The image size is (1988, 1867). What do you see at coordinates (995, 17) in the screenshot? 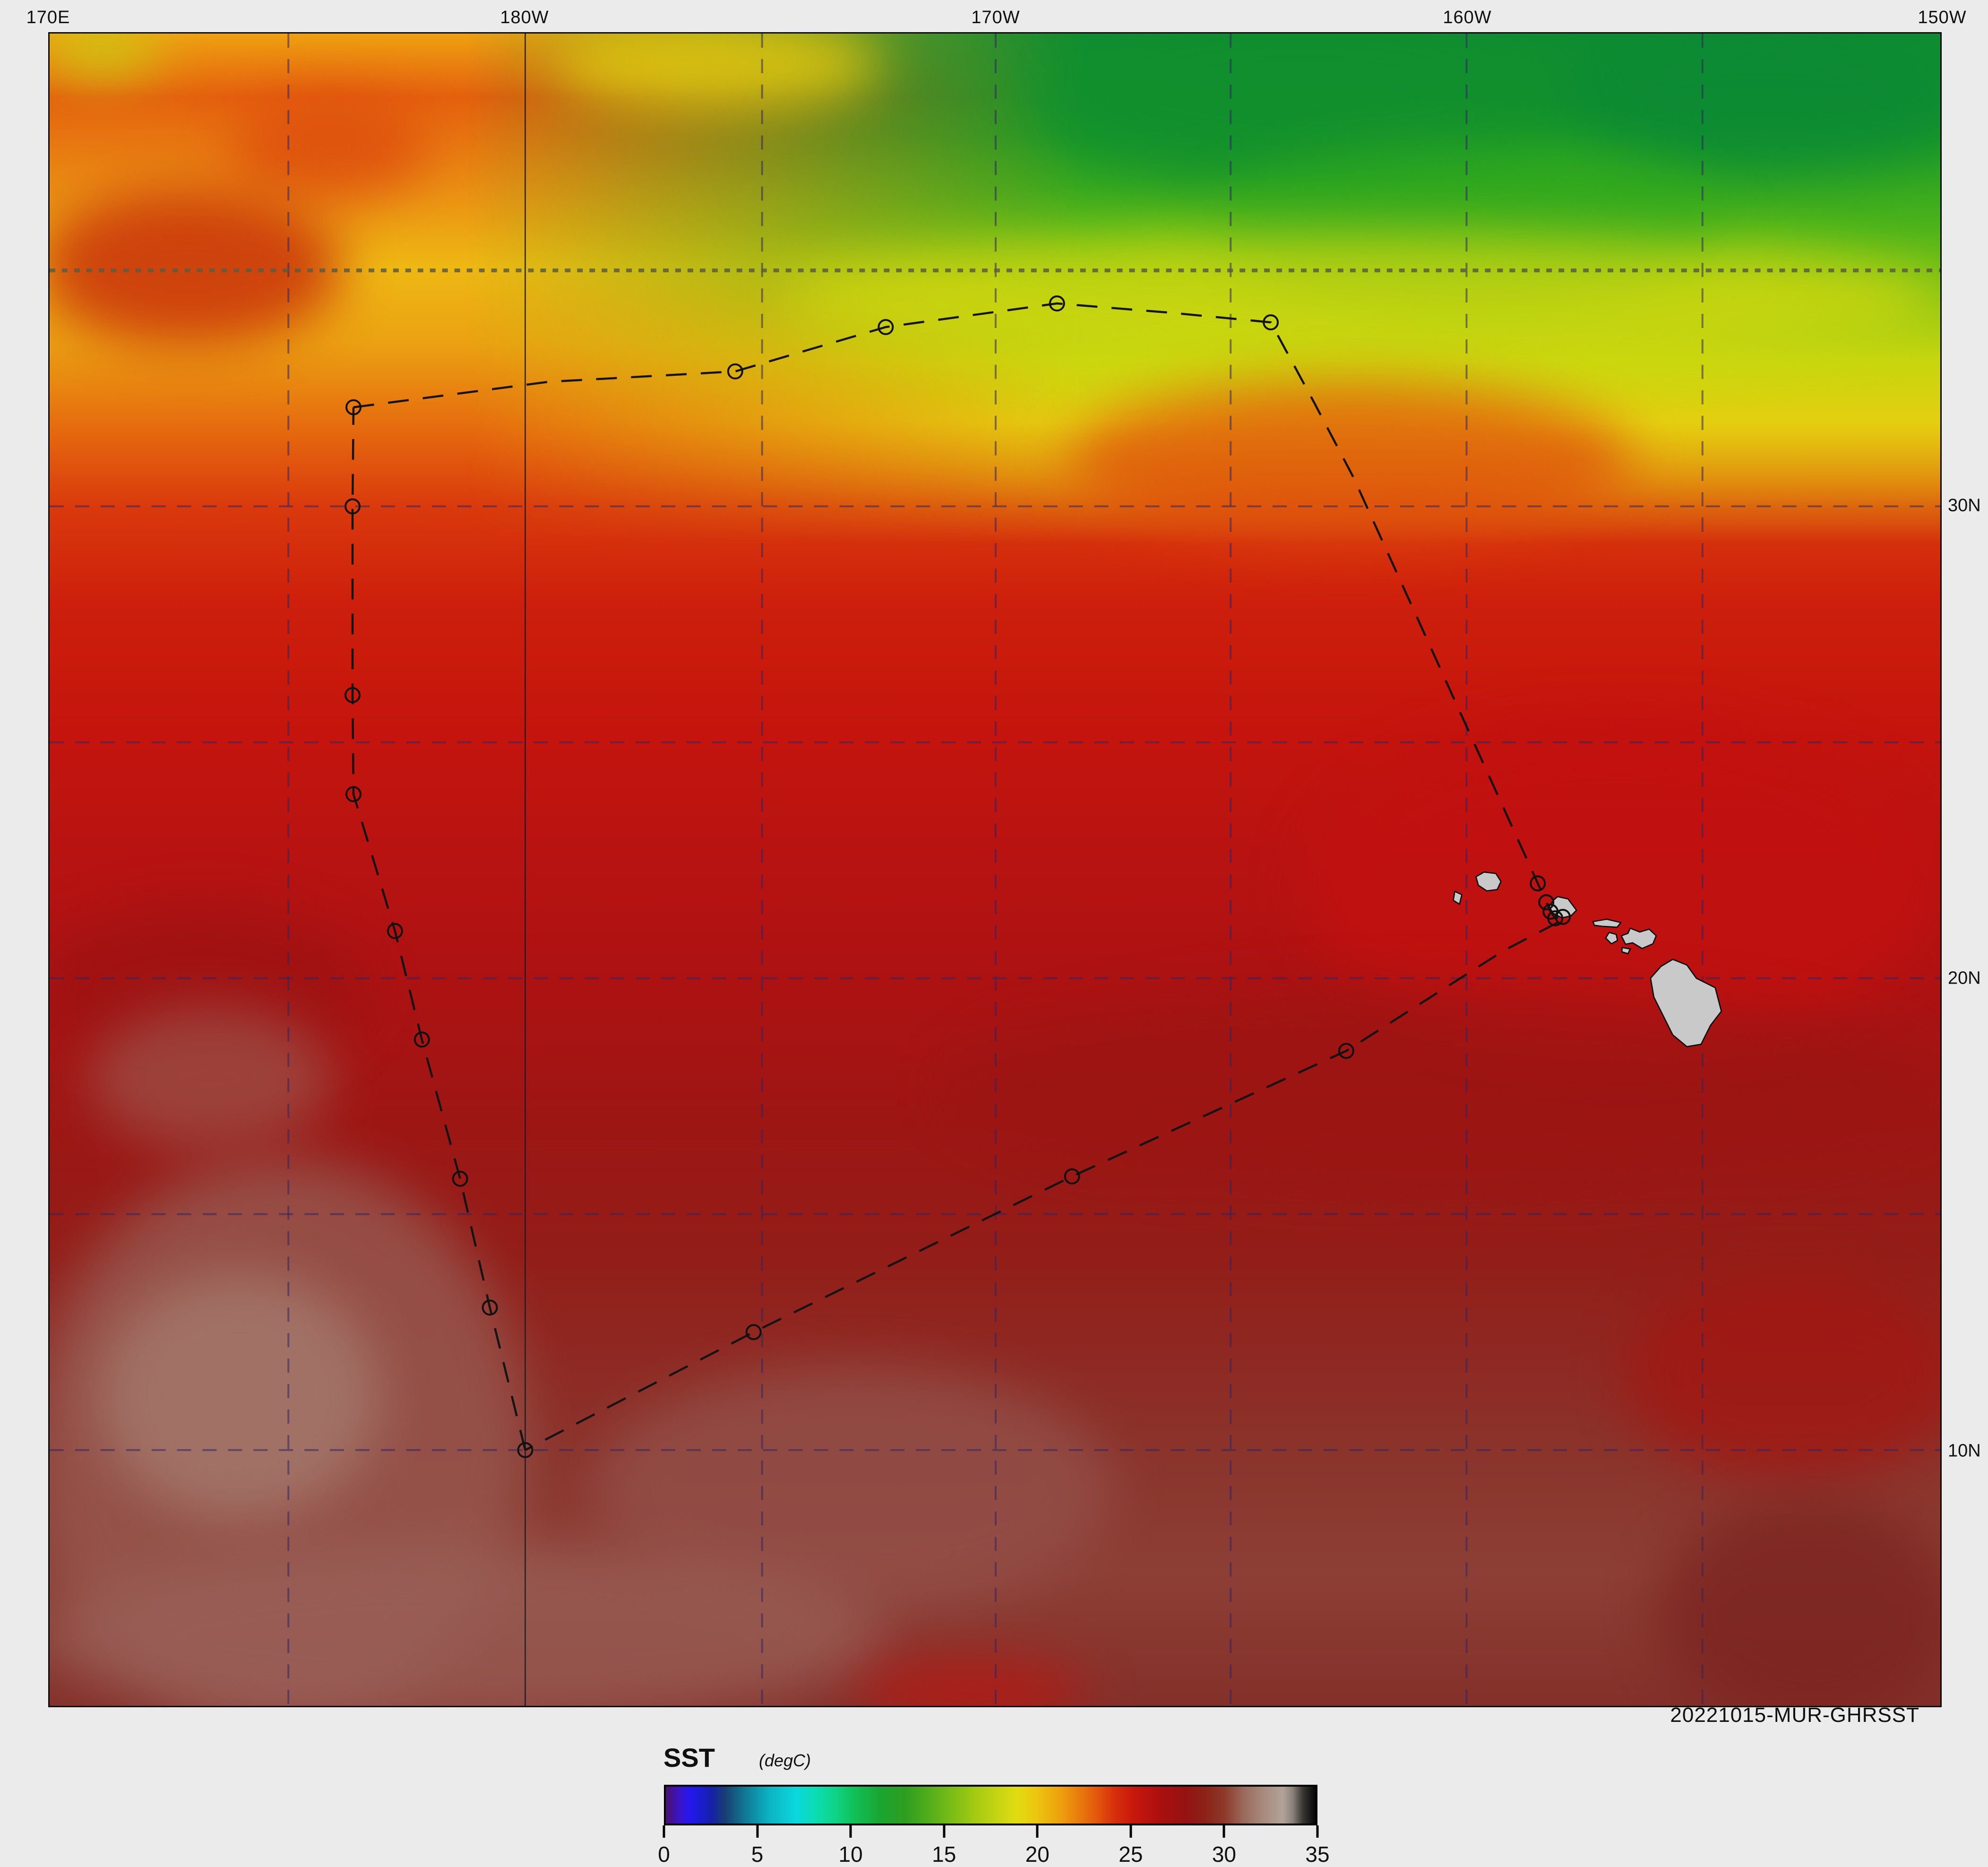
I see `axis-label-170W: 170W` at bounding box center [995, 17].